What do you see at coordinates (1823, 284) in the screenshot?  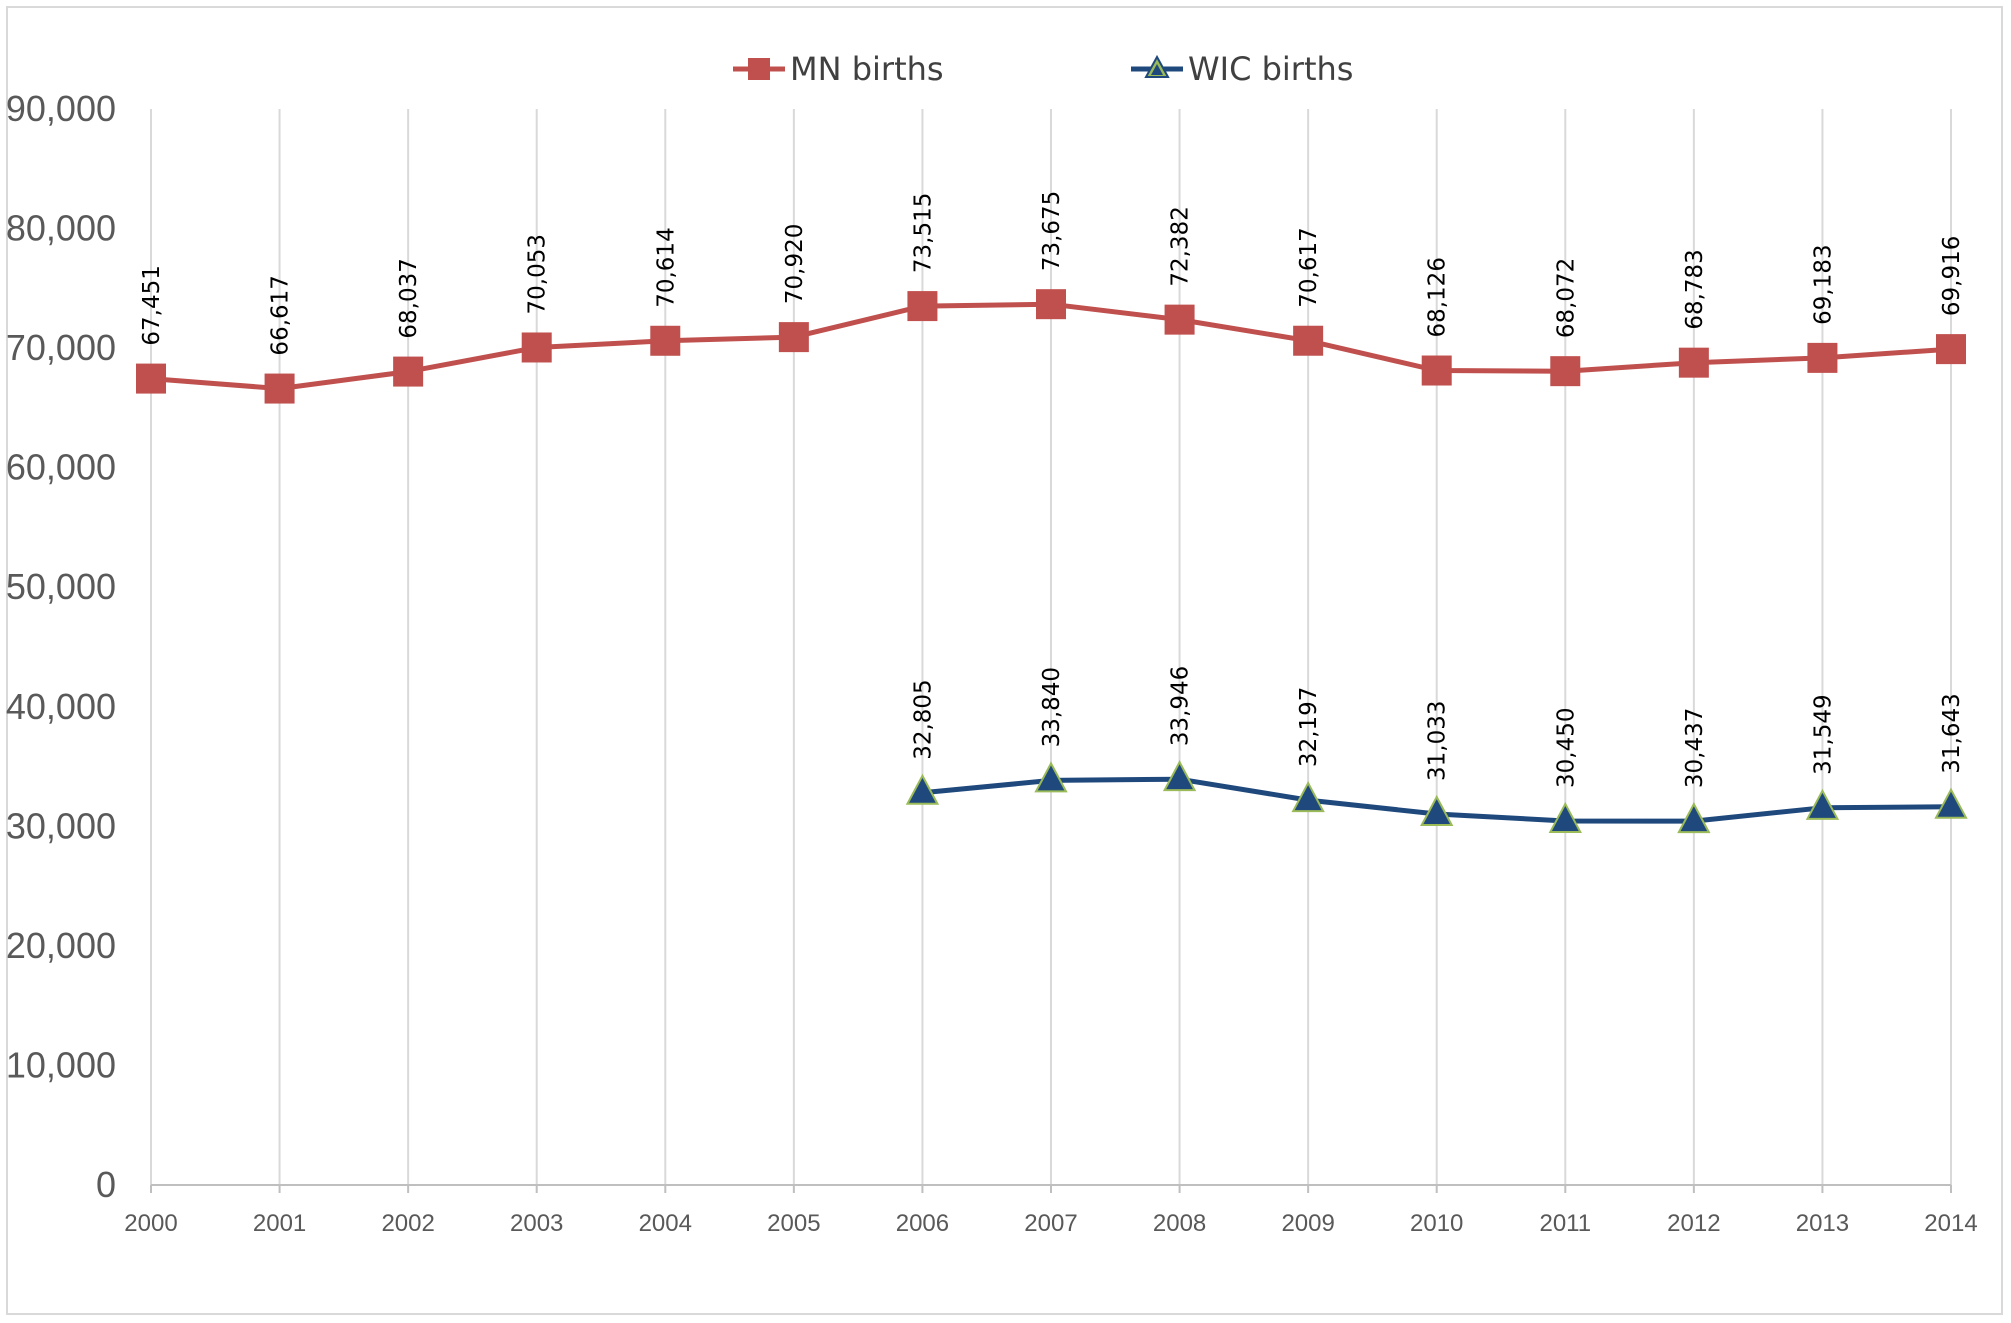 I see `data-label: 69,183` at bounding box center [1823, 284].